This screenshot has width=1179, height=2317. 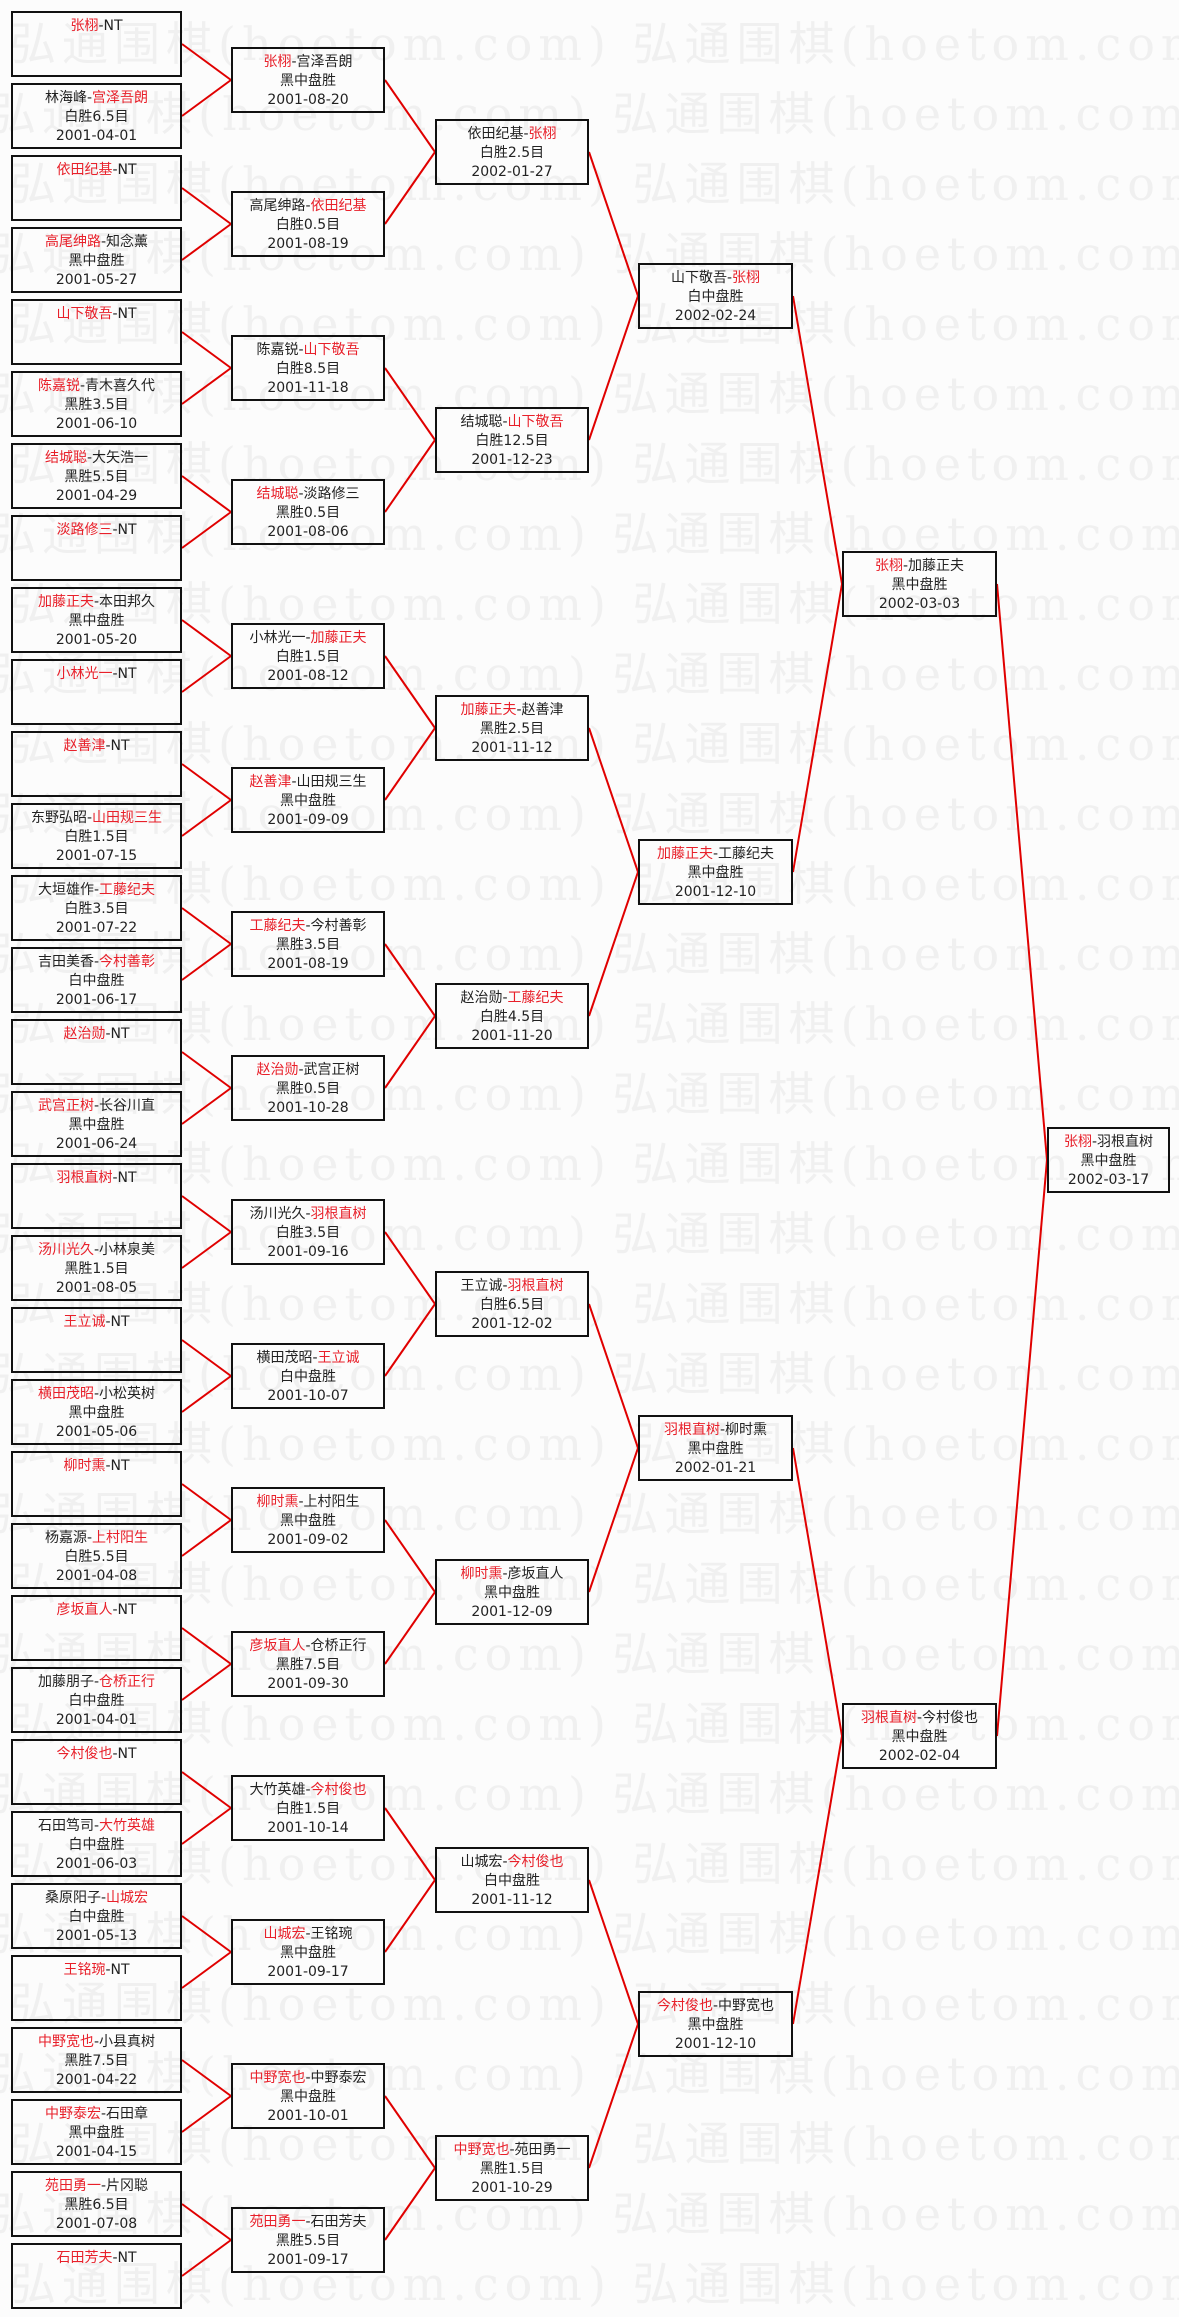 I want to click on player-black: 淡路修三, so click(x=84, y=530).